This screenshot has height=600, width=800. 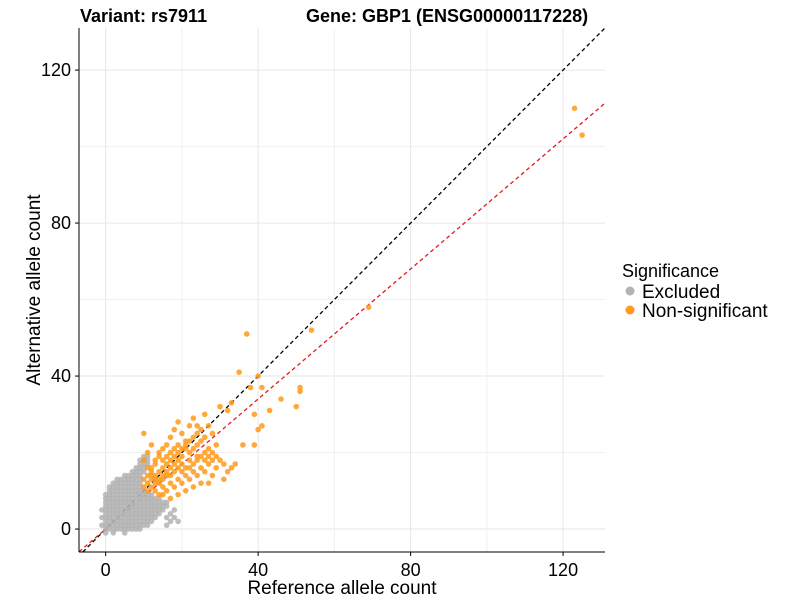 I want to click on legend-label-excluded: Excluded, so click(x=681, y=292).